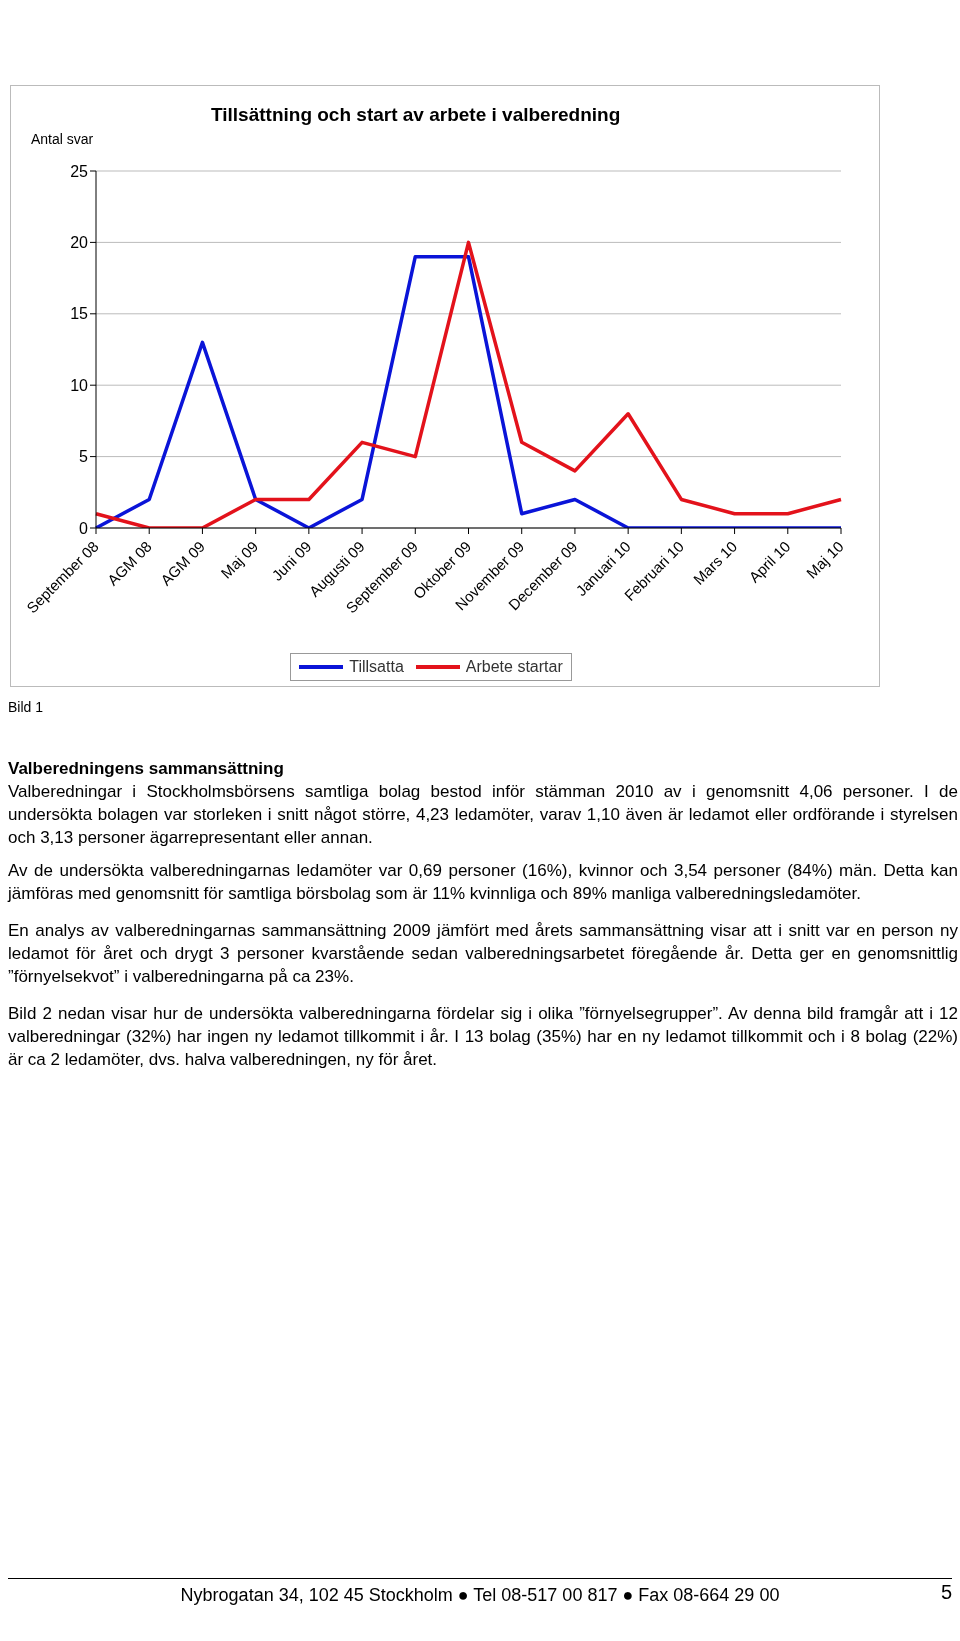  Describe the element at coordinates (946, 1592) in the screenshot. I see `text: 5` at that location.